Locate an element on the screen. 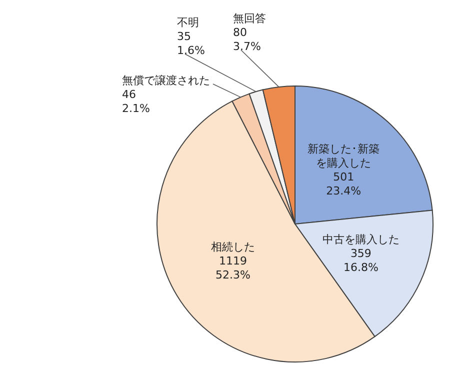 This screenshot has height=383, width=450. data-label: 1119 52.3% is located at coordinates (233, 268).